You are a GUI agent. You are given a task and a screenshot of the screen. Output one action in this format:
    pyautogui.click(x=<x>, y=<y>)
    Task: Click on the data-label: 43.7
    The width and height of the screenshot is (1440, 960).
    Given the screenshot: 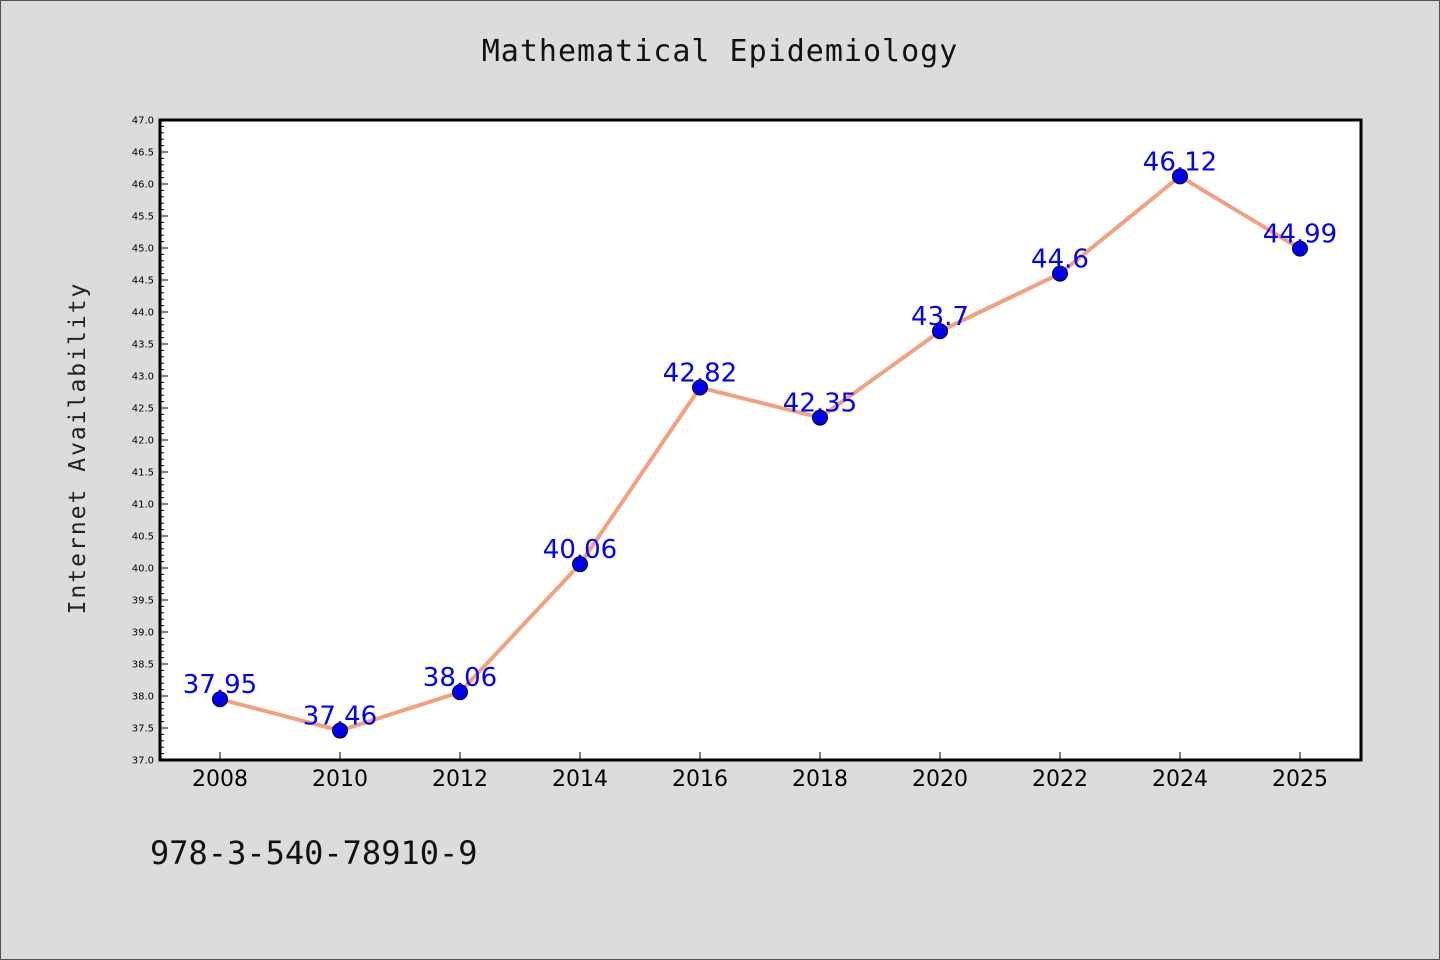 What is the action you would take?
    pyautogui.click(x=940, y=317)
    